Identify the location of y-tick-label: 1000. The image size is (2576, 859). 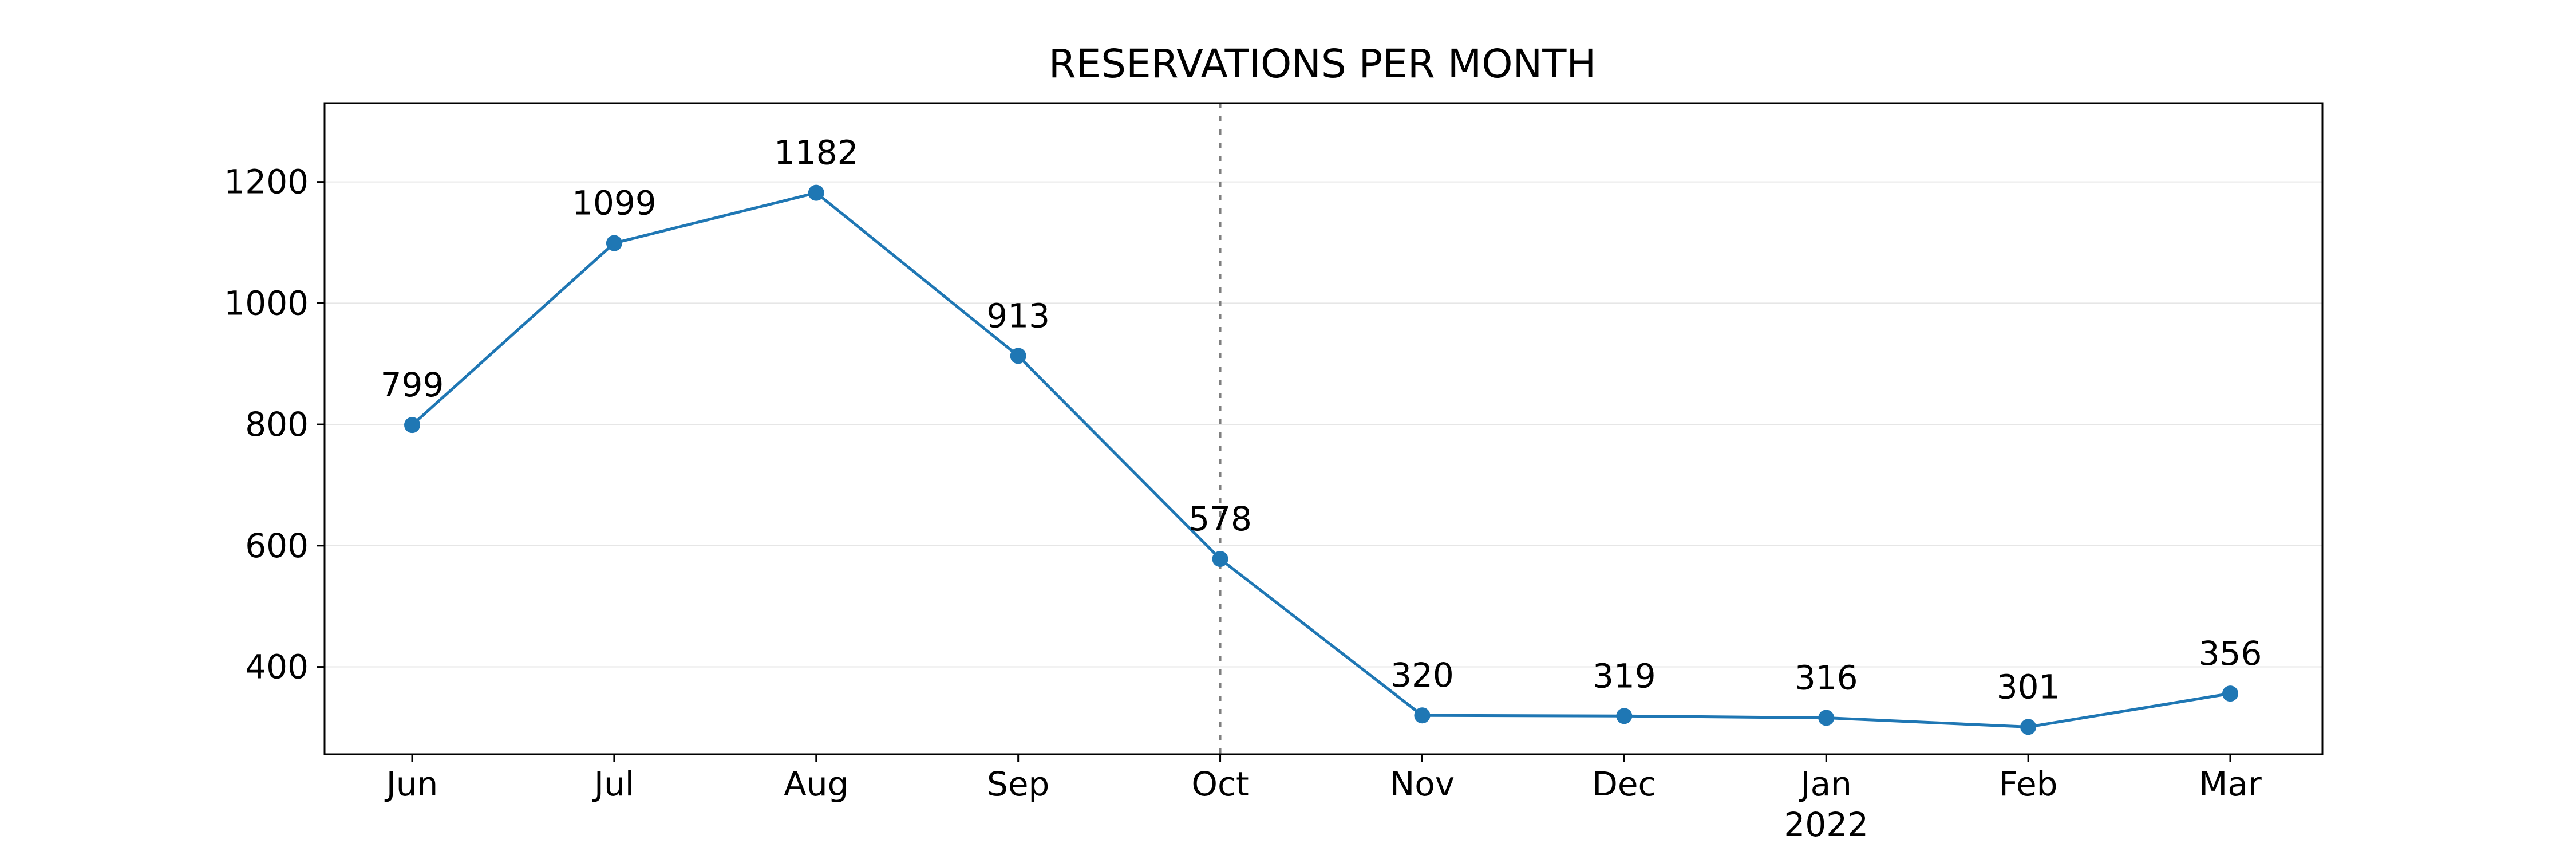
(266, 302).